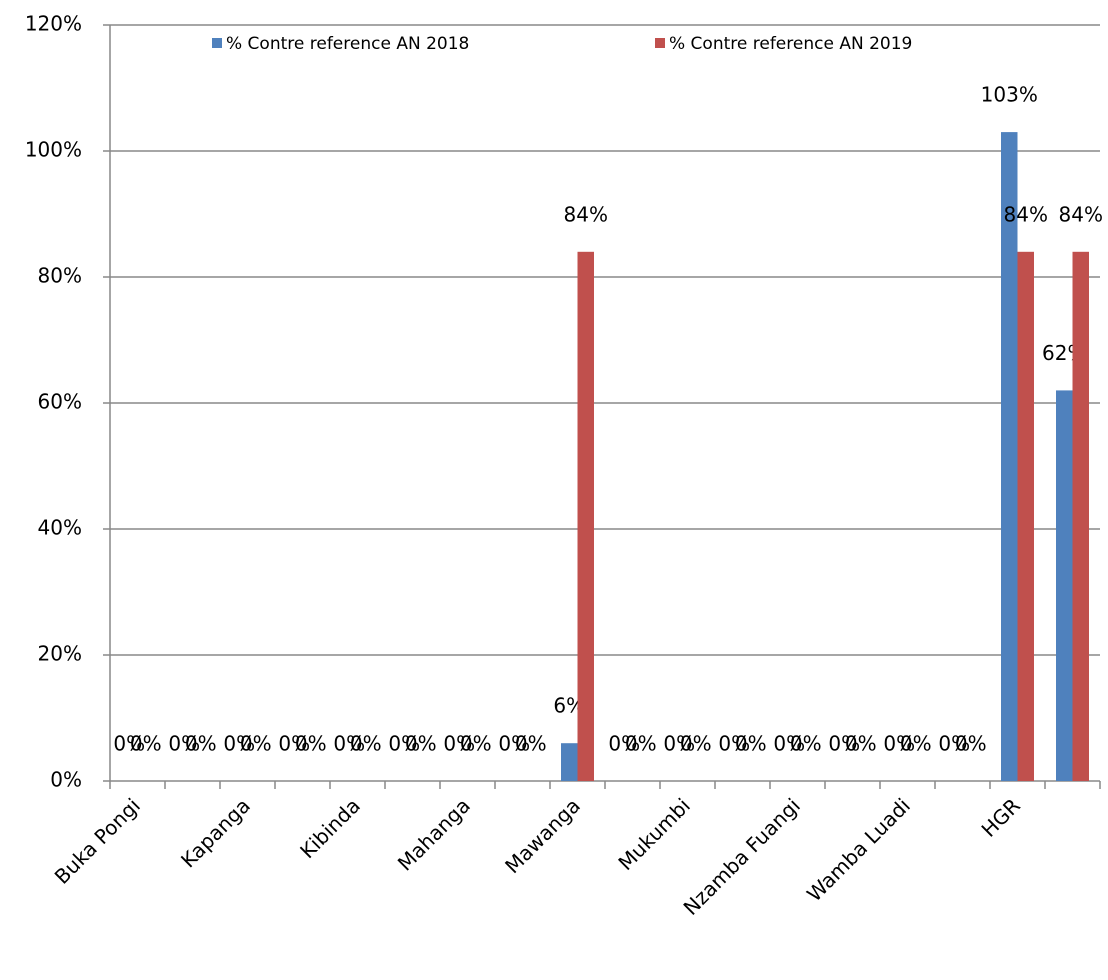 The height and width of the screenshot is (980, 1108). What do you see at coordinates (215, 832) in the screenshot?
I see `x-tick-label: Kapanga` at bounding box center [215, 832].